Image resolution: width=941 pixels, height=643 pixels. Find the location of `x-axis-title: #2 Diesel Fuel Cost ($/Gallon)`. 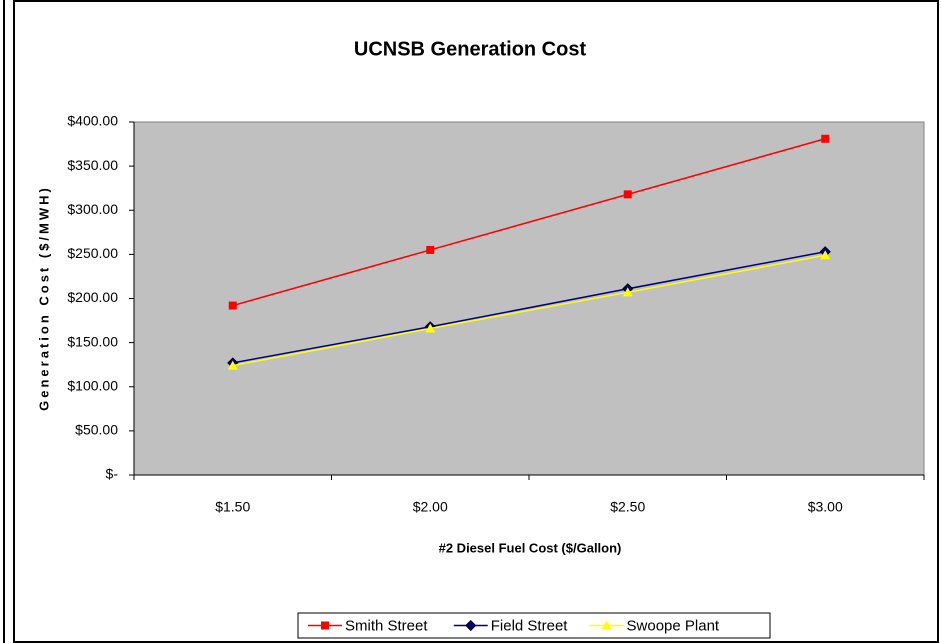

x-axis-title: #2 Diesel Fuel Cost ($/Gallon) is located at coordinates (530, 547).